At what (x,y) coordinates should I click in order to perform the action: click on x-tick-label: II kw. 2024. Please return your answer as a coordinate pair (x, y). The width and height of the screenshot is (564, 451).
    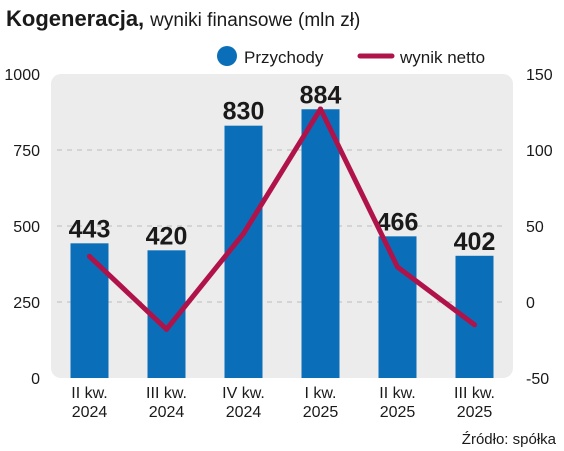
    Looking at the image, I should click on (89, 403).